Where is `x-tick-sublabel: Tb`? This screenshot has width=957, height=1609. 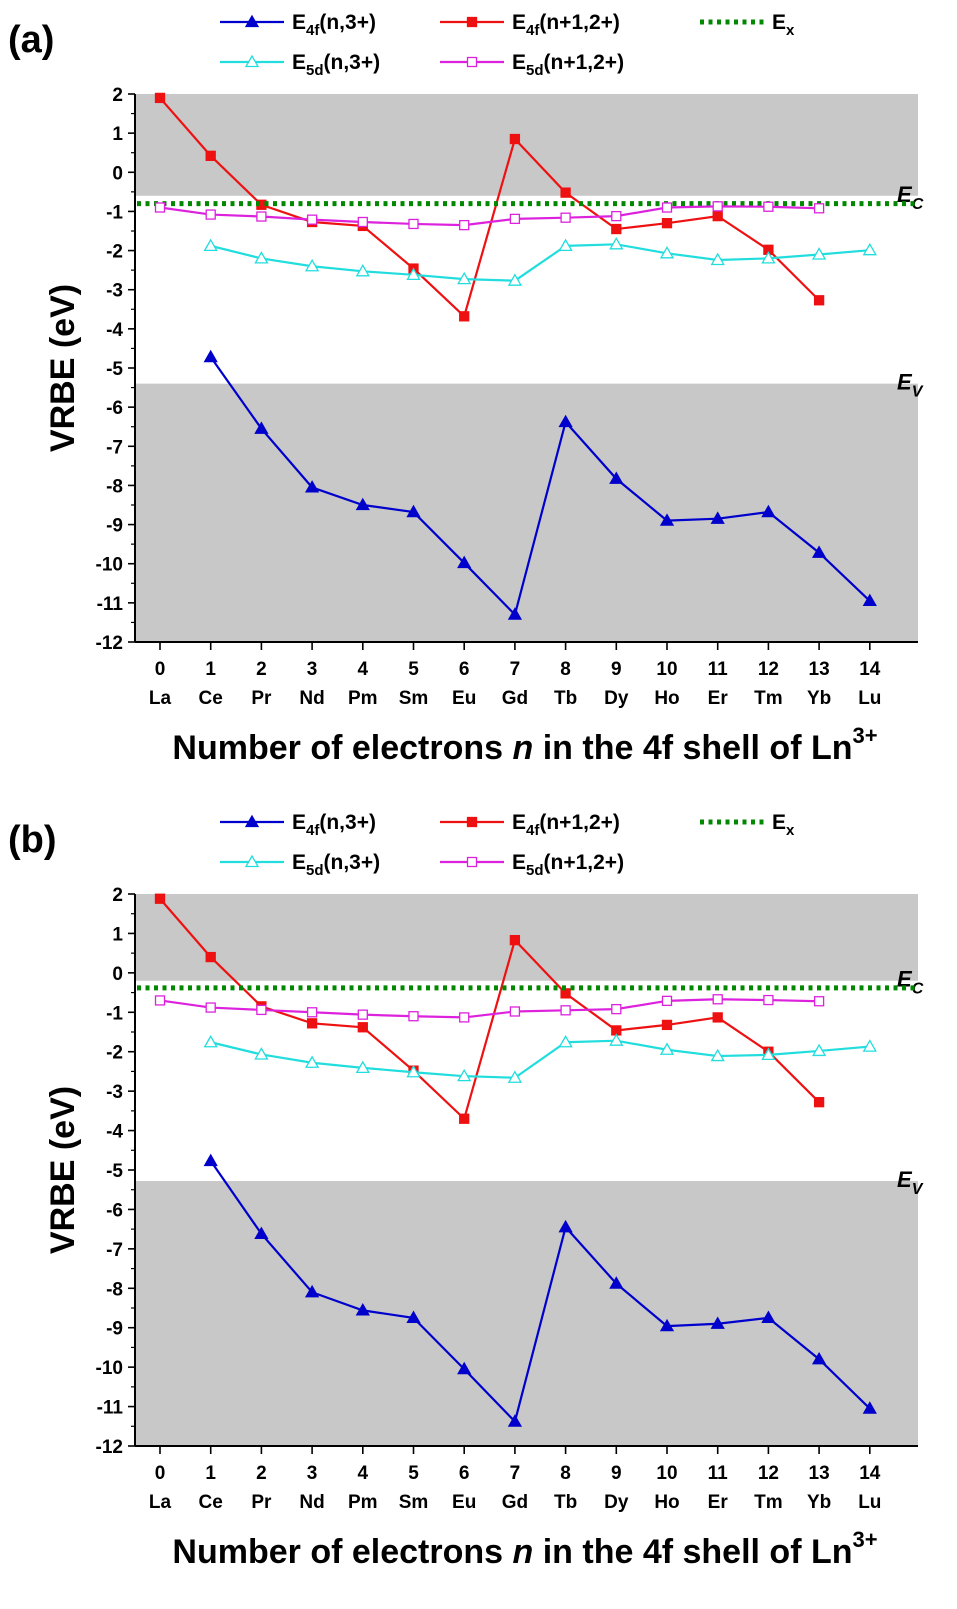 x-tick-sublabel: Tb is located at coordinates (565, 698).